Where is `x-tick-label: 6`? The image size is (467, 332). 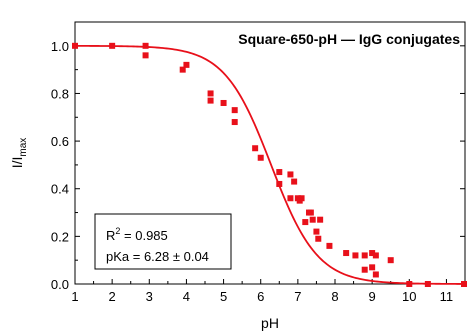
x-tick-label: 6 is located at coordinates (260, 296).